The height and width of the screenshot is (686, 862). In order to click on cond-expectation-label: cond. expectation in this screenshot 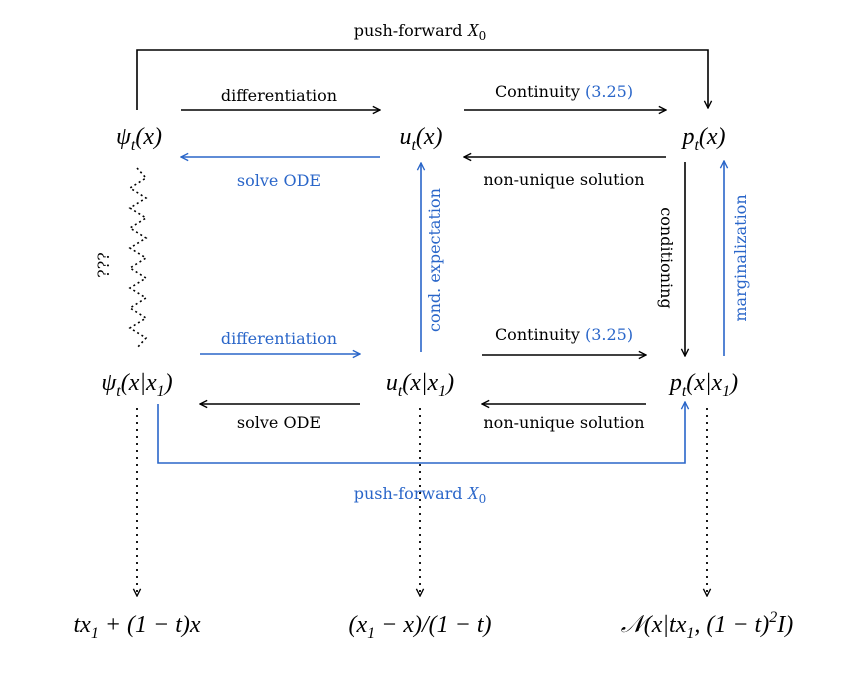, I will do `click(434, 260)`.